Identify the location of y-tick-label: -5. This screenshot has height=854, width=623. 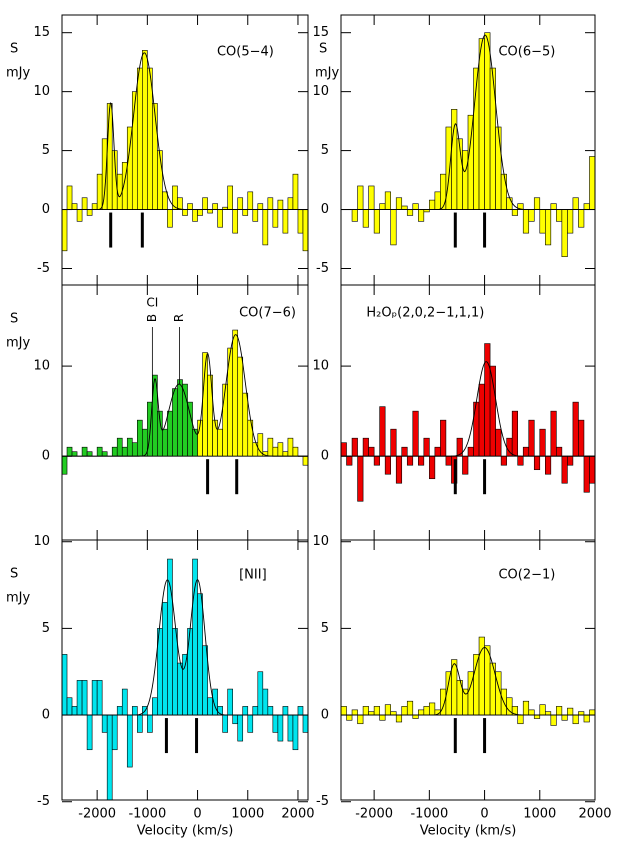
(322, 801).